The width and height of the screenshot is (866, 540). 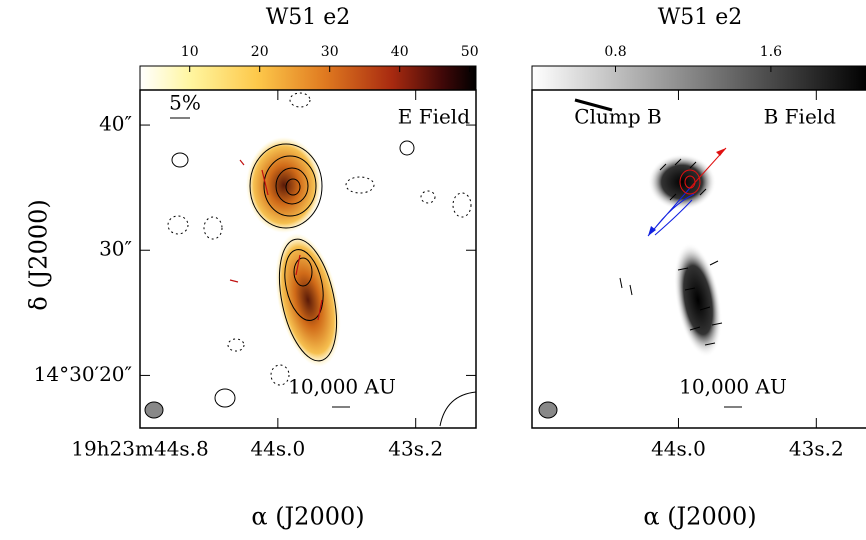 I want to click on y-axis-label: δ (J2000), so click(x=39, y=255).